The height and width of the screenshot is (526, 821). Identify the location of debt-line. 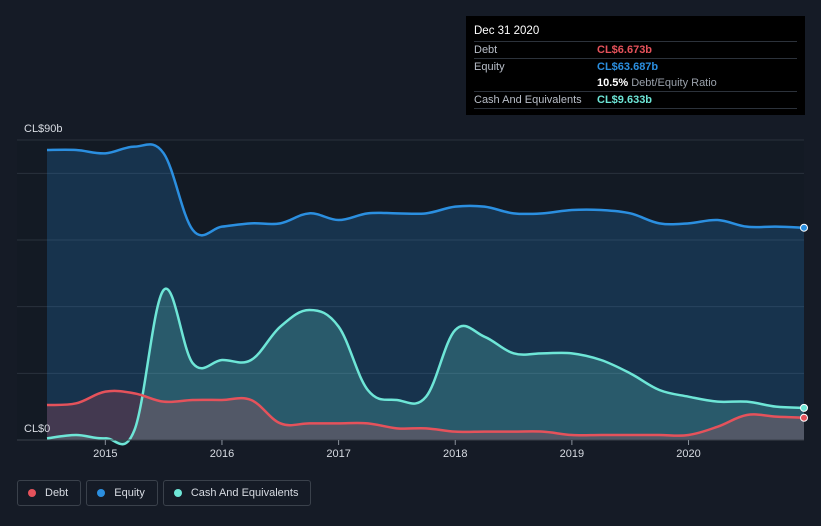
(425, 413).